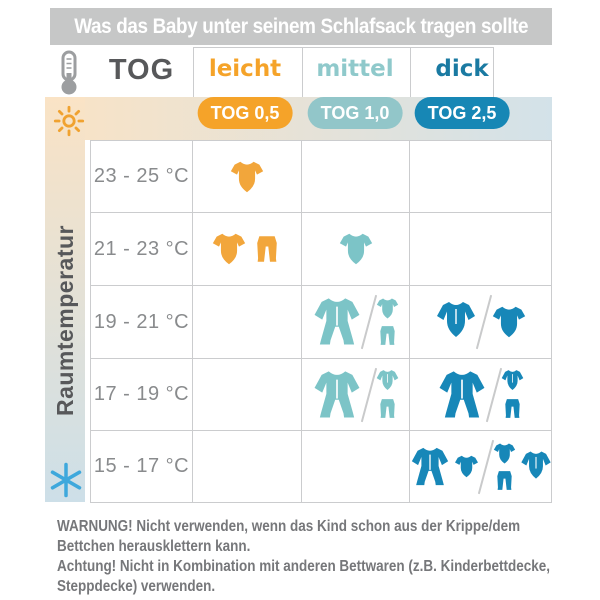  I want to click on cell-mittel-row2, so click(356, 249).